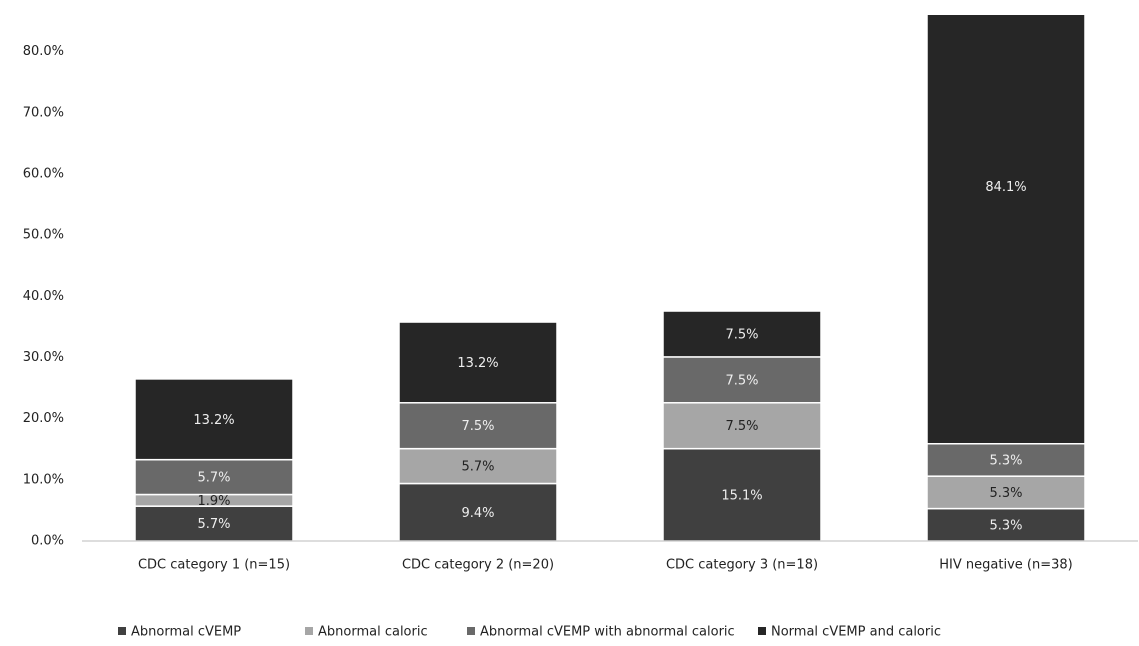 This screenshot has height=646, width=1139. I want to click on legend-label: Abnormal cVEMP, so click(186, 632).